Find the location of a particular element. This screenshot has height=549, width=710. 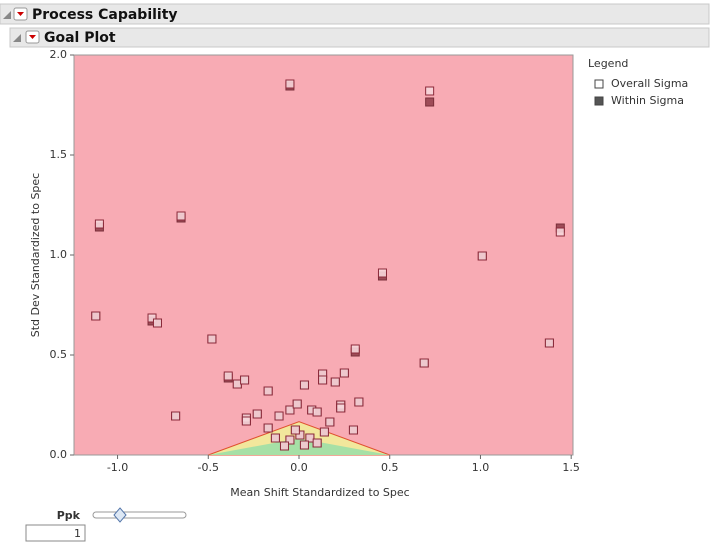

y-axis-label: Std Dev Standardized to Spec is located at coordinates (35, 255).